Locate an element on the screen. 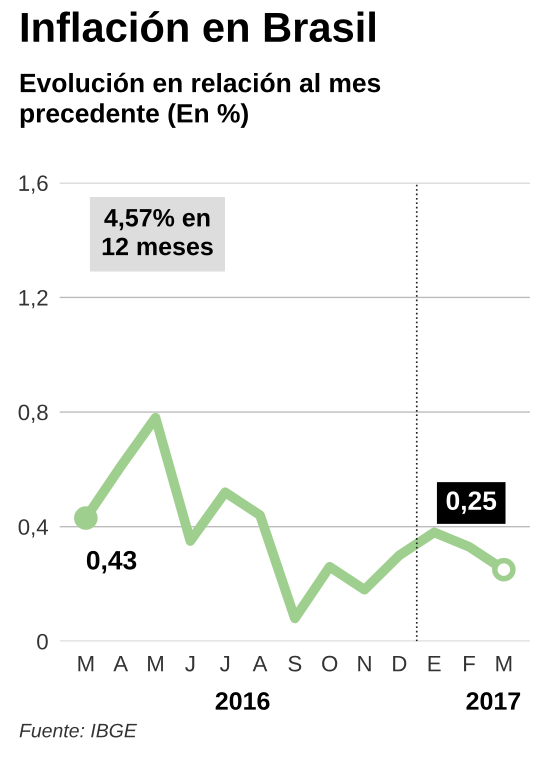 The image size is (543, 768). source-note: Fuente: IBGE is located at coordinates (78, 731).